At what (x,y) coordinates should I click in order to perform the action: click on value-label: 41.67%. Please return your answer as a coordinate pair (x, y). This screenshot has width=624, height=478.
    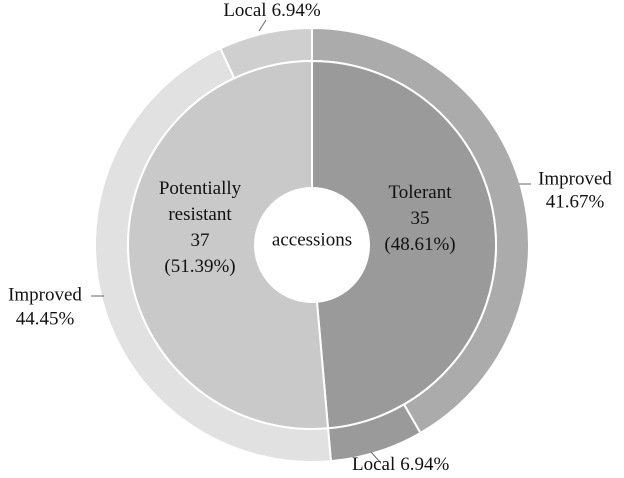
    Looking at the image, I should click on (575, 201).